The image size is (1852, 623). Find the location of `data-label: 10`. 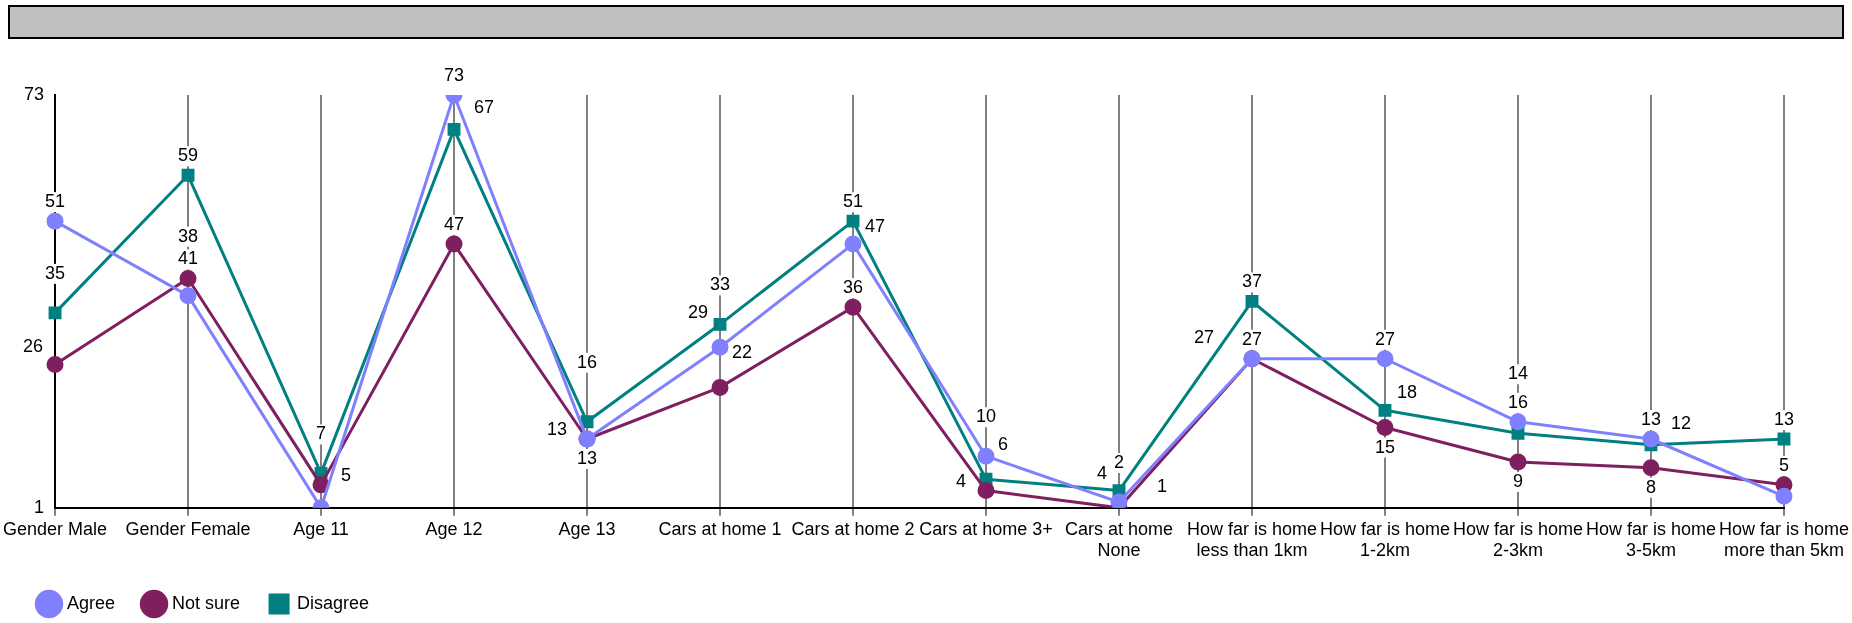

data-label: 10 is located at coordinates (986, 416).